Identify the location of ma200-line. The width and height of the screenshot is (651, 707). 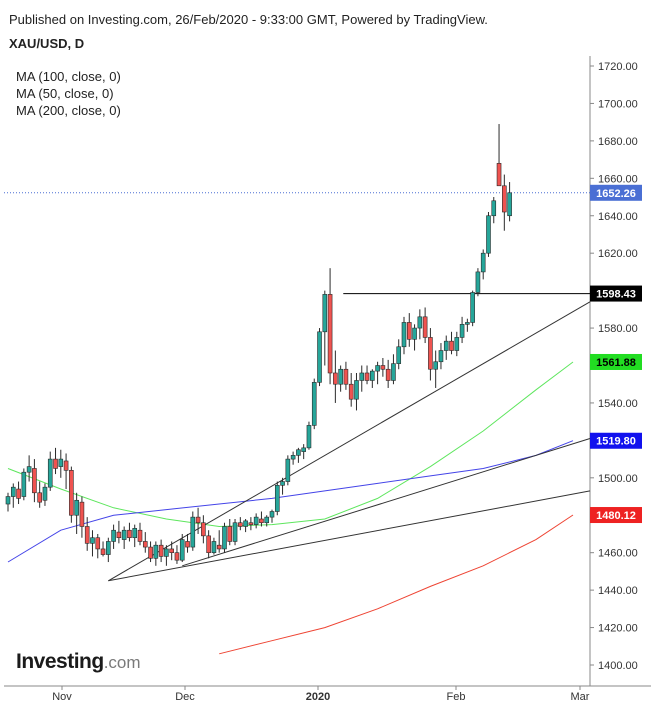
(396, 584).